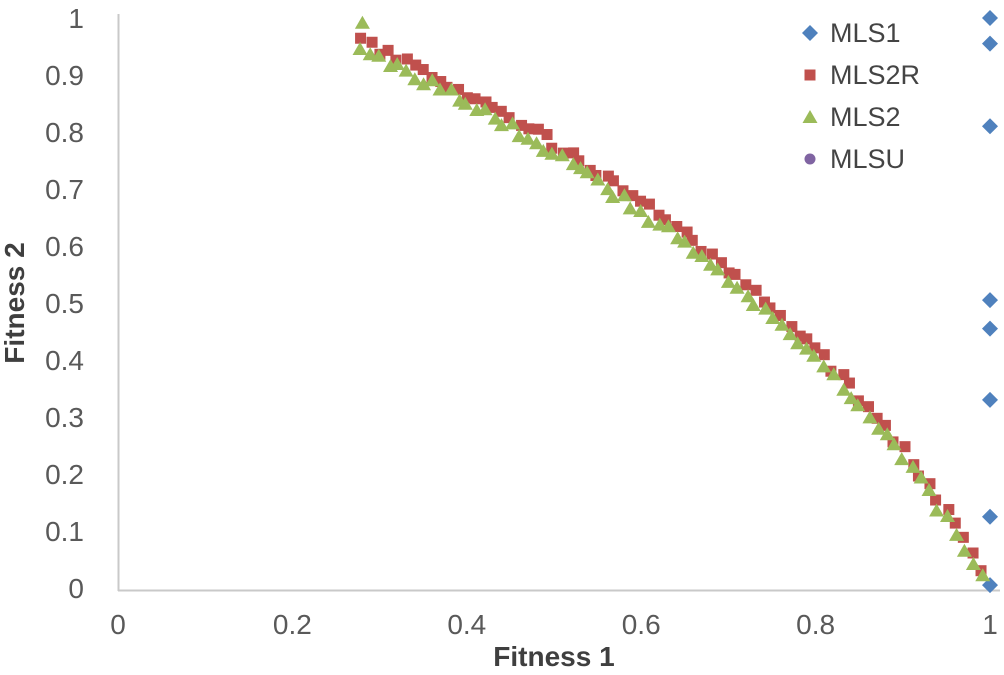 This screenshot has height=675, width=1004. I want to click on legend-item-mls2r: MLS2R, so click(859, 75).